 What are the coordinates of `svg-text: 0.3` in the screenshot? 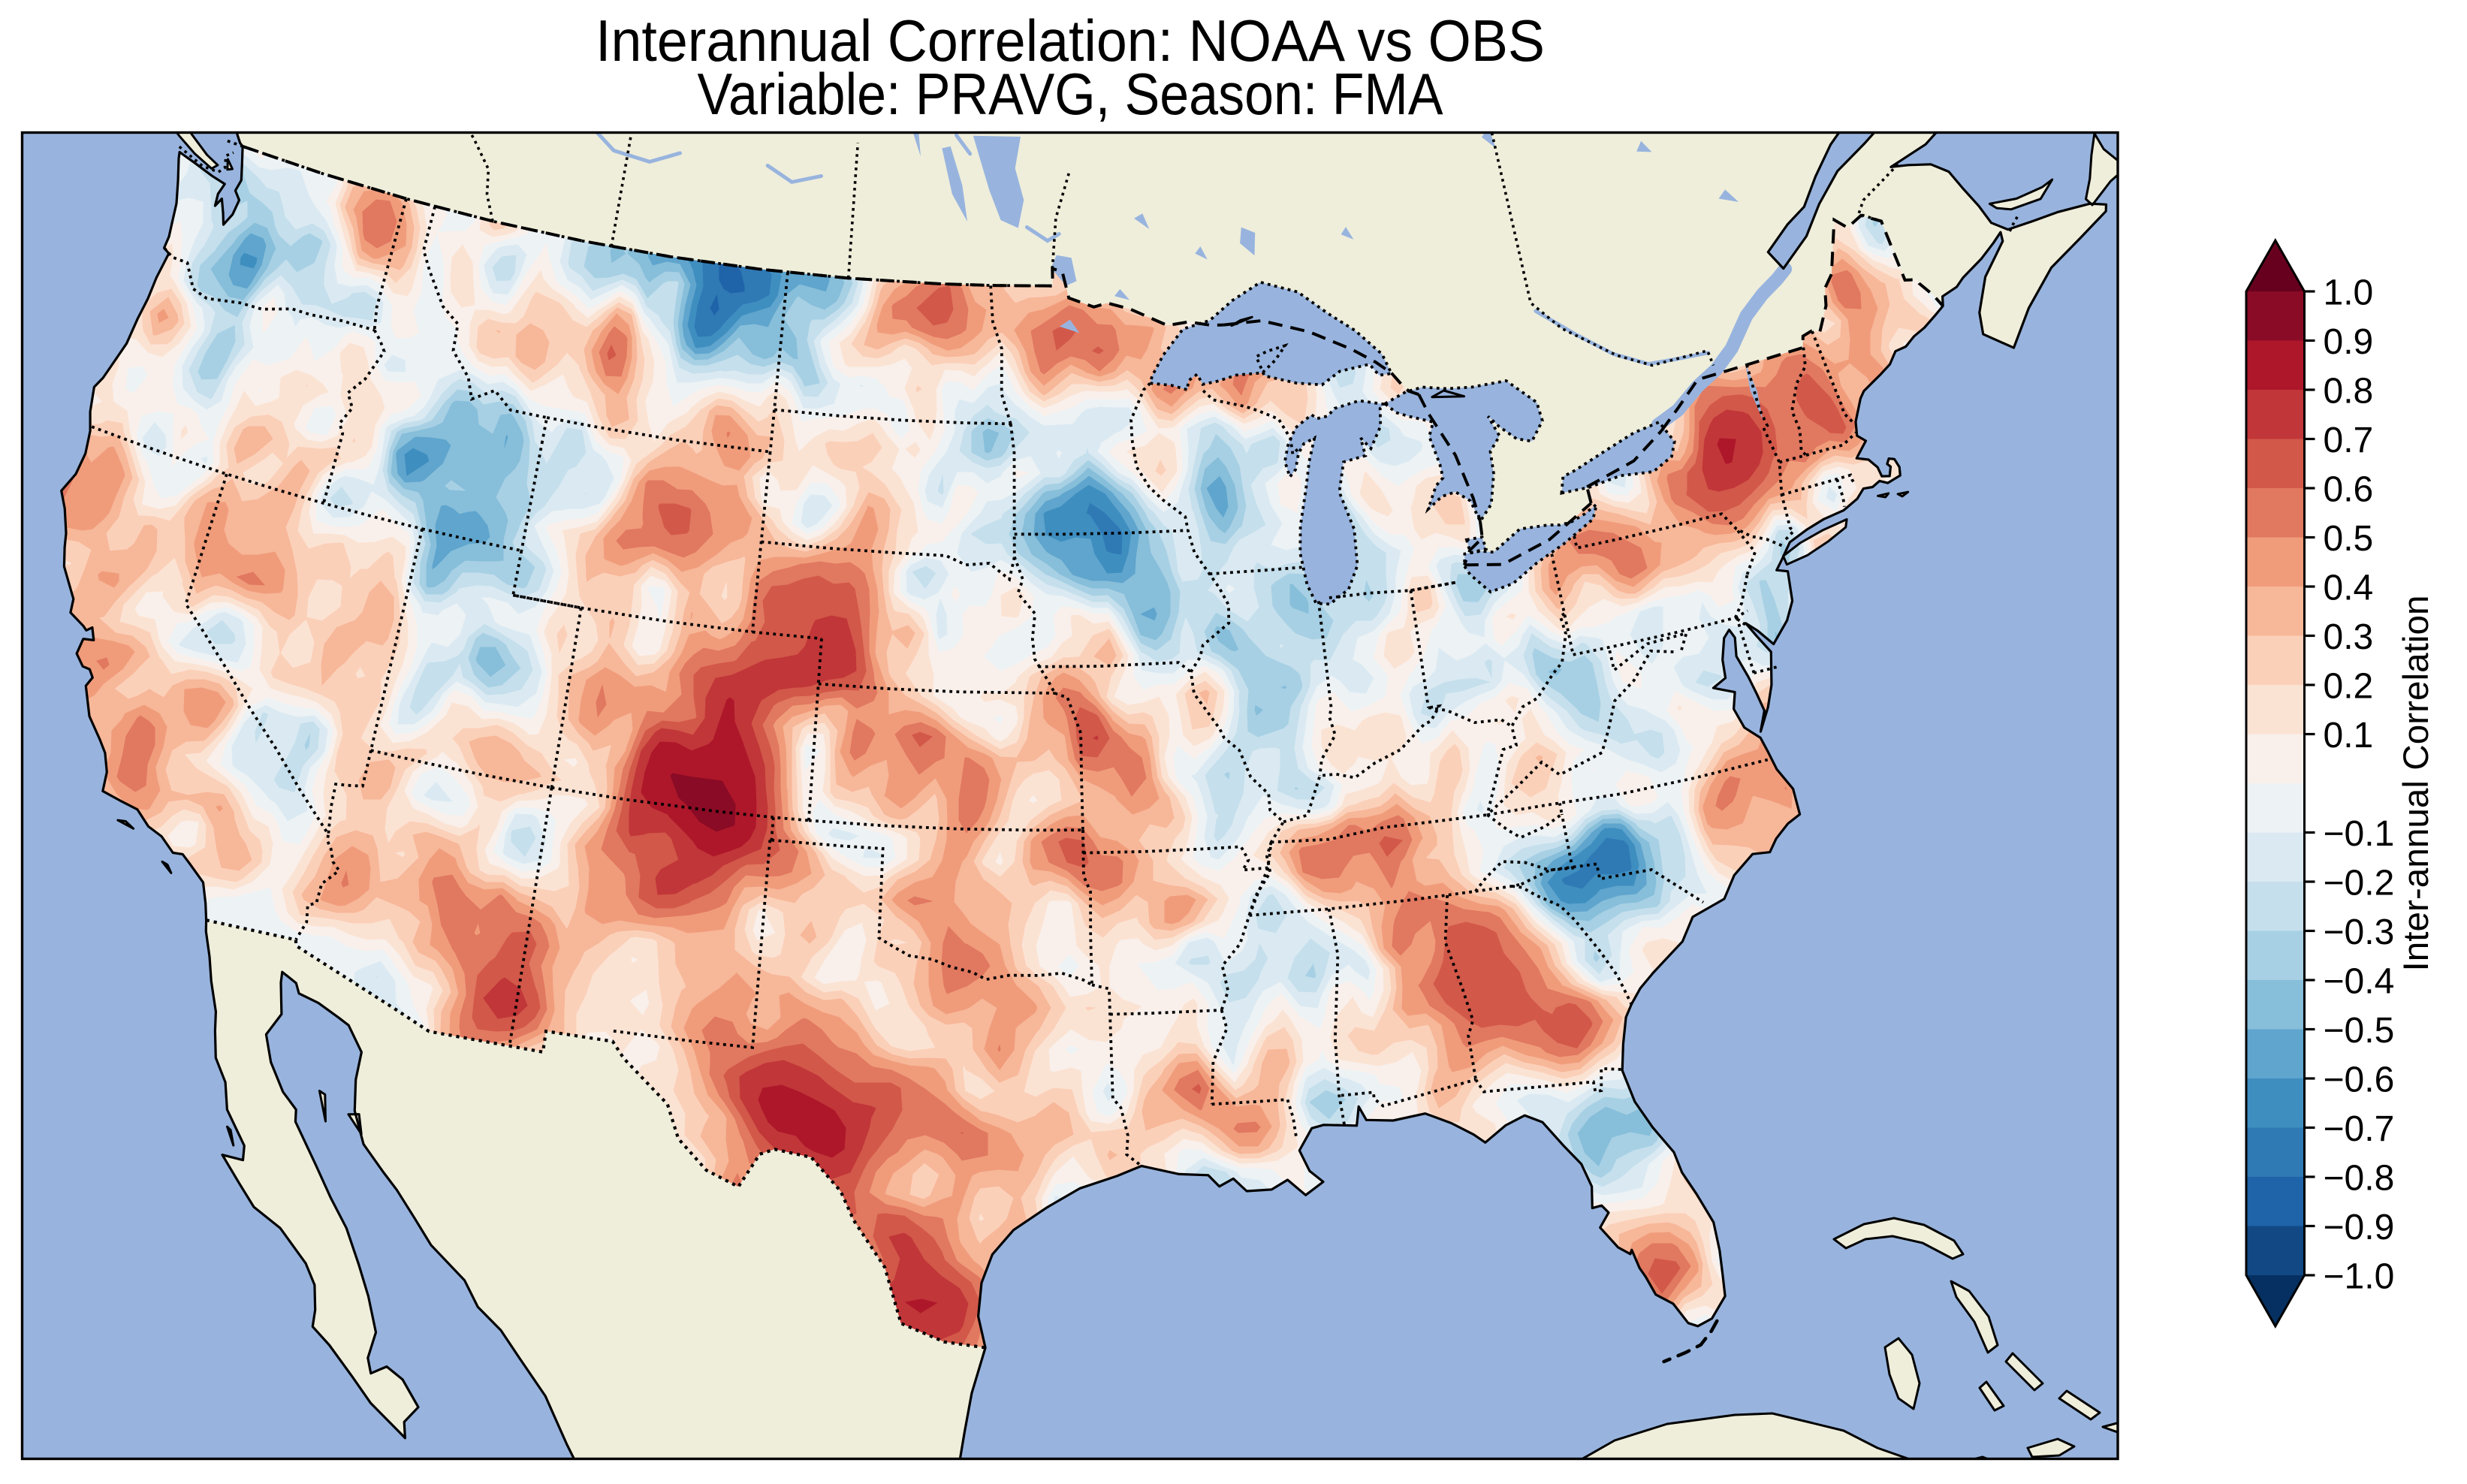 It's located at (2349, 637).